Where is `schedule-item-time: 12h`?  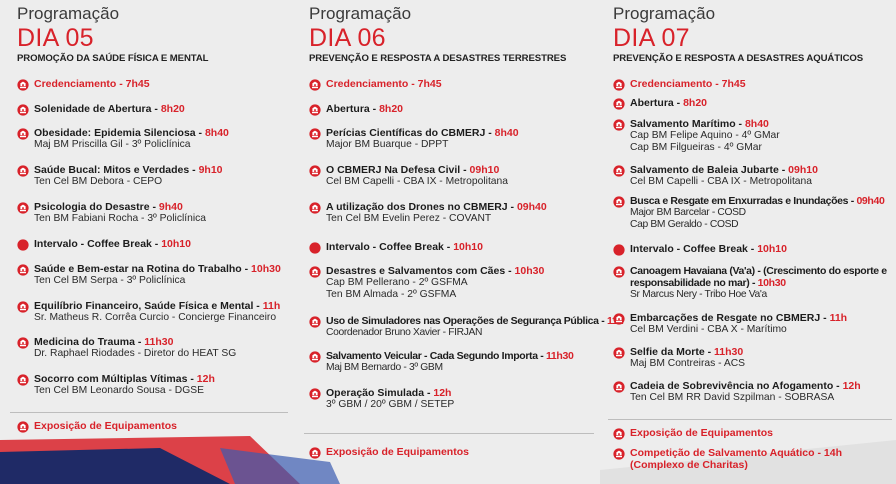
schedule-item-time: 12h is located at coordinates (851, 386).